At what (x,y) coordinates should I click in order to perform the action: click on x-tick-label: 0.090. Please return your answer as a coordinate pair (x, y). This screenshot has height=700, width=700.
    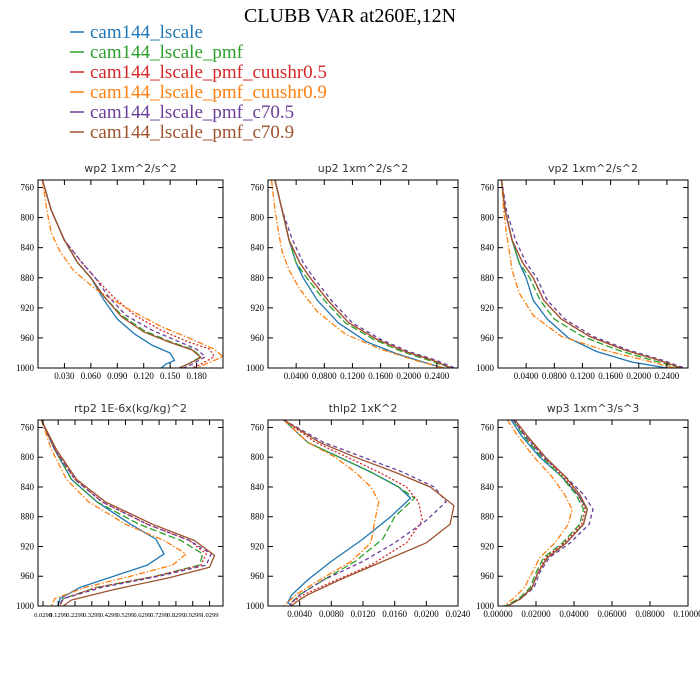
    Looking at the image, I should click on (117, 376).